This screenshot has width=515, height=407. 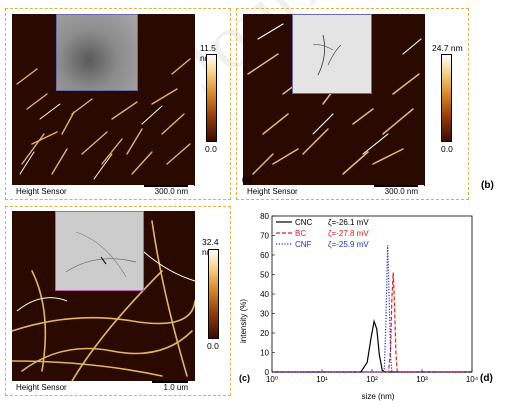 What do you see at coordinates (372, 379) in the screenshot?
I see `x-tick-label: 10²` at bounding box center [372, 379].